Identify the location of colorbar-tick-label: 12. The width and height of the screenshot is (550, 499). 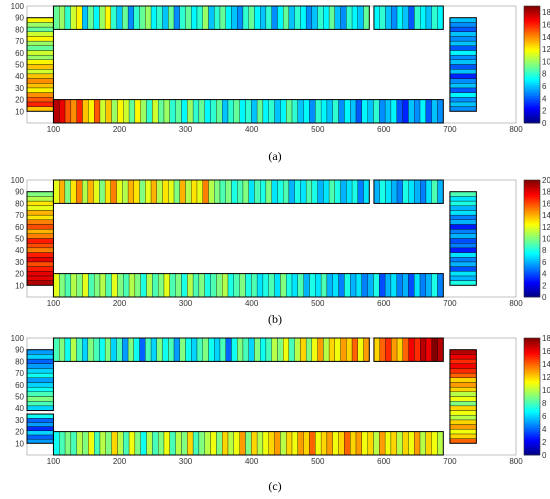
(546, 227).